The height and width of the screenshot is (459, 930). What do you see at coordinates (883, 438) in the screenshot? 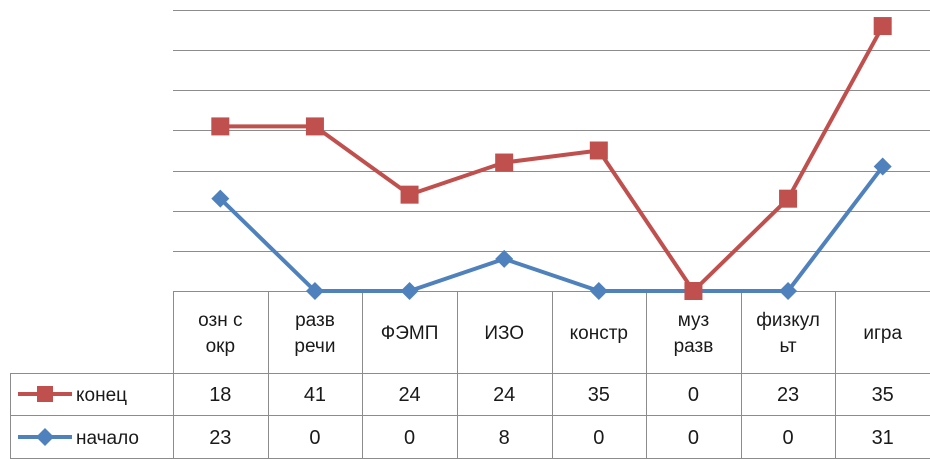
I see `table-cell: 31` at bounding box center [883, 438].